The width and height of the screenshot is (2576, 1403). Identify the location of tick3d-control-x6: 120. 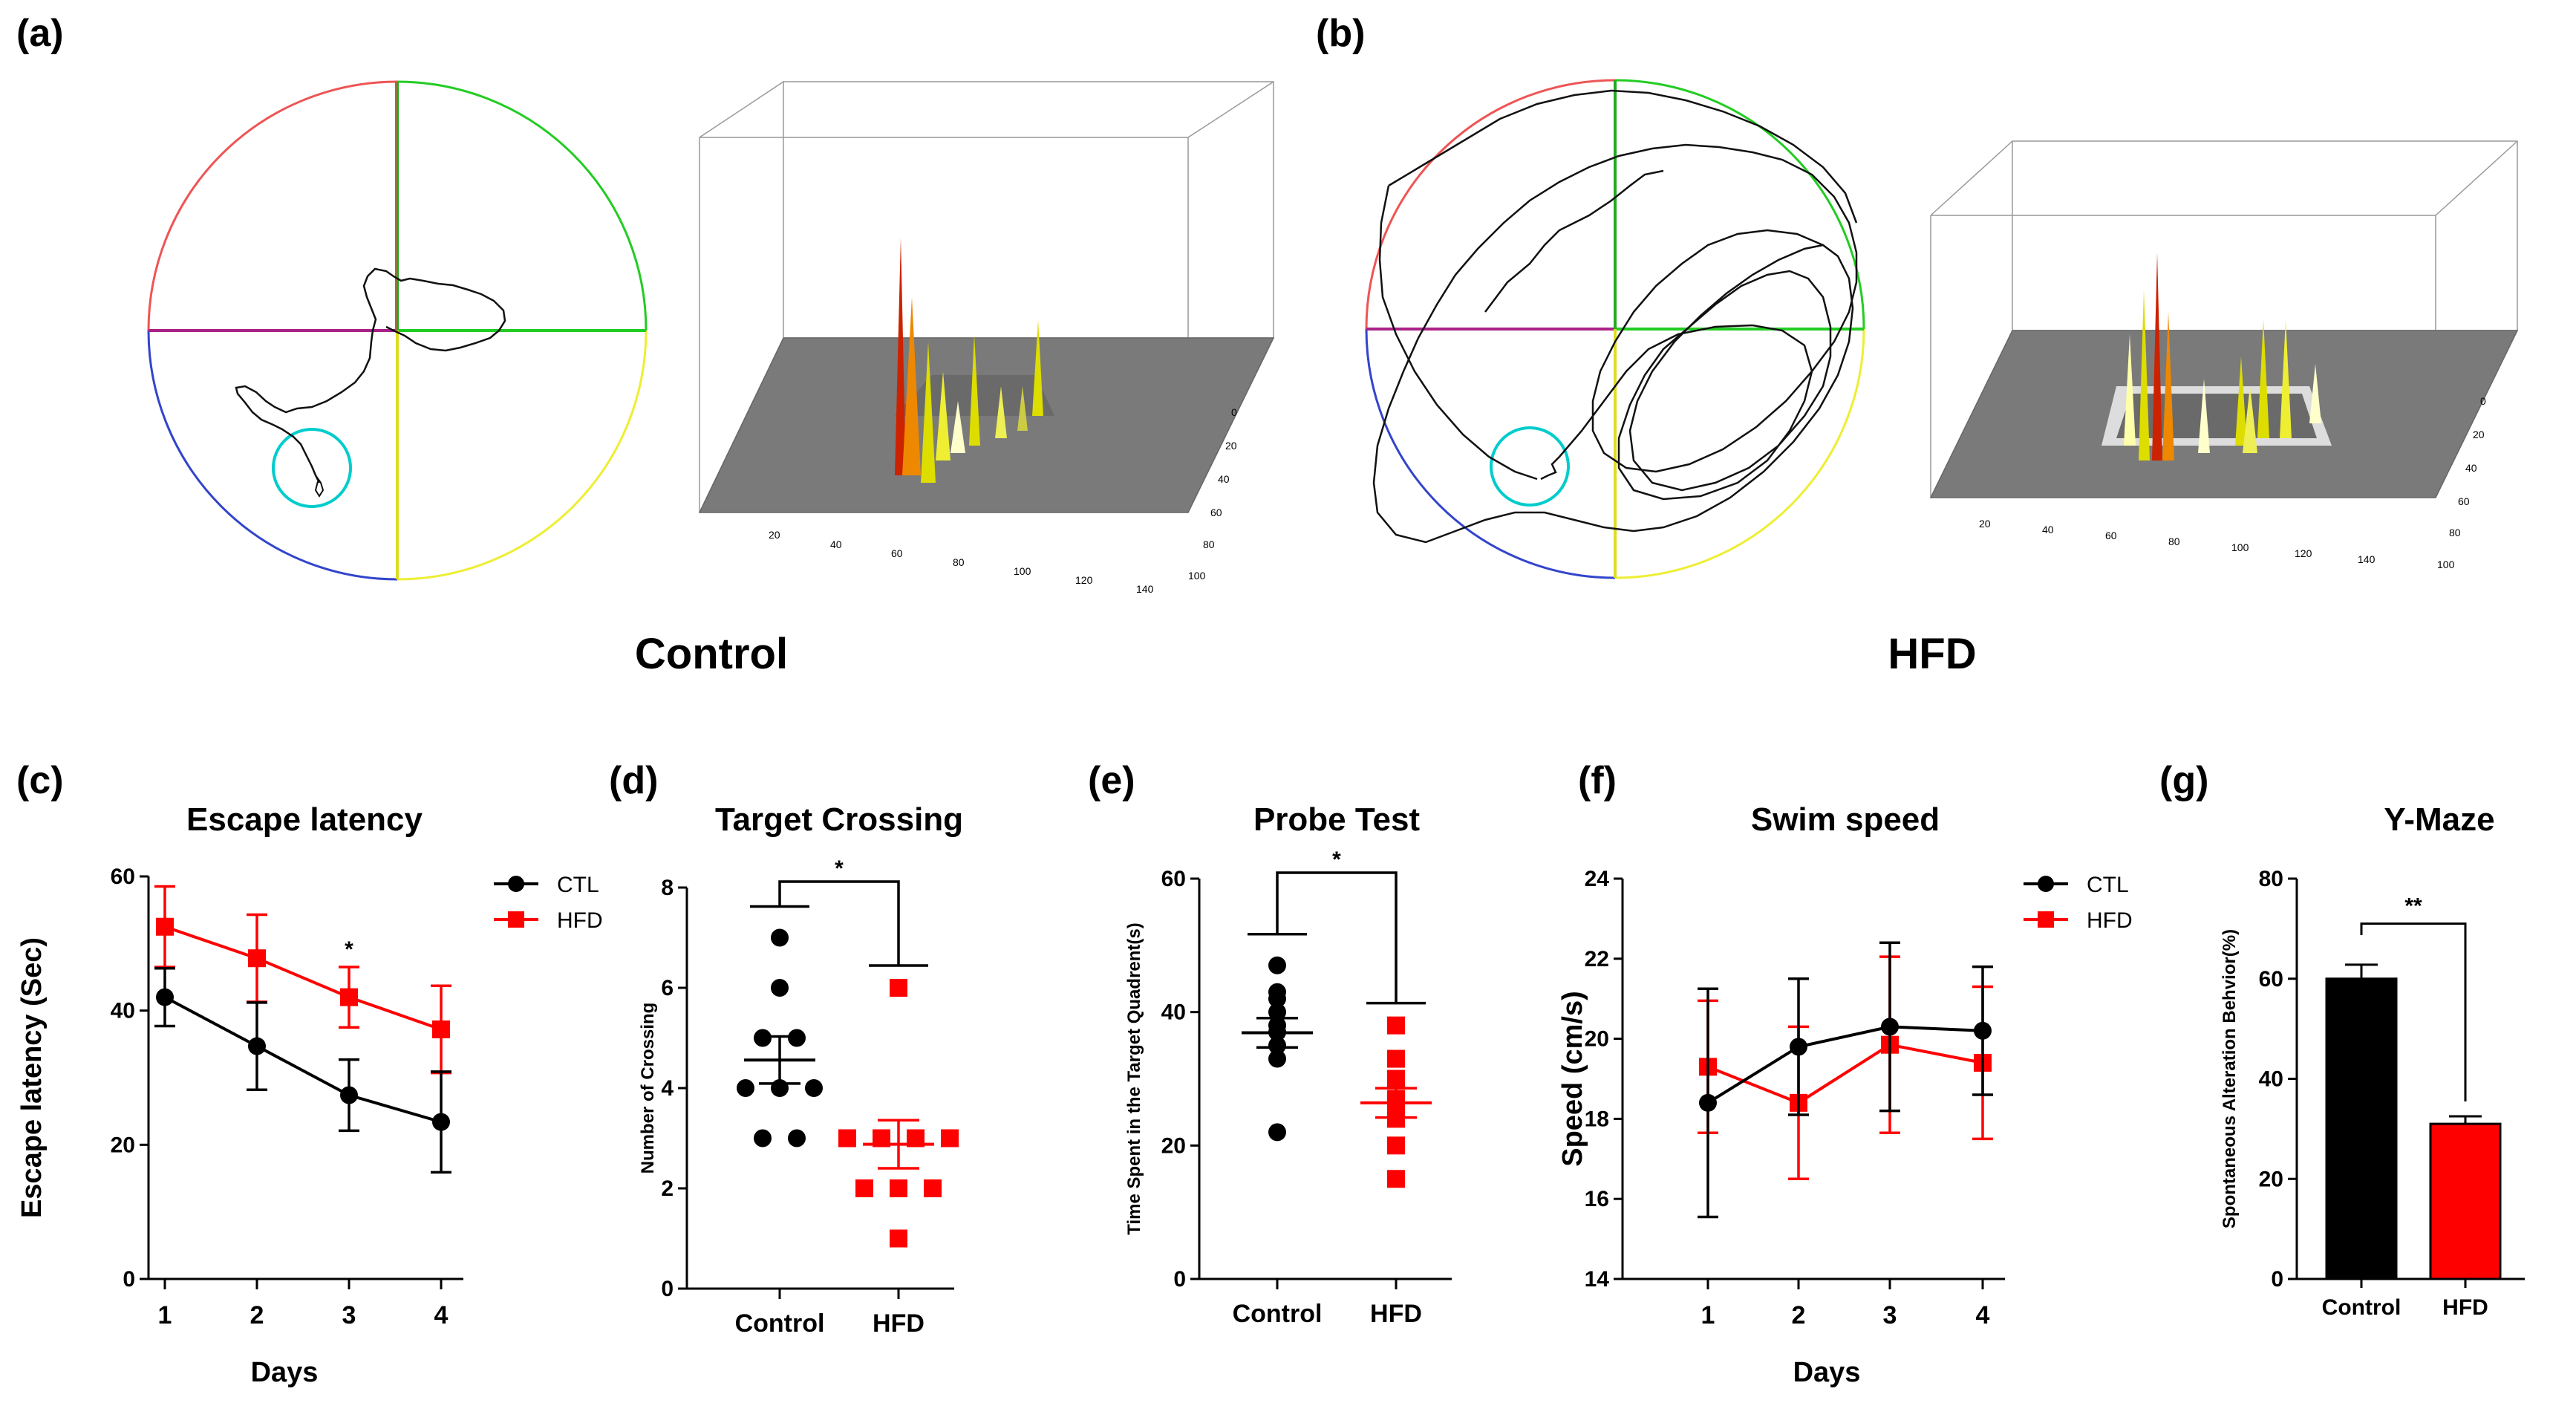
(1084, 580).